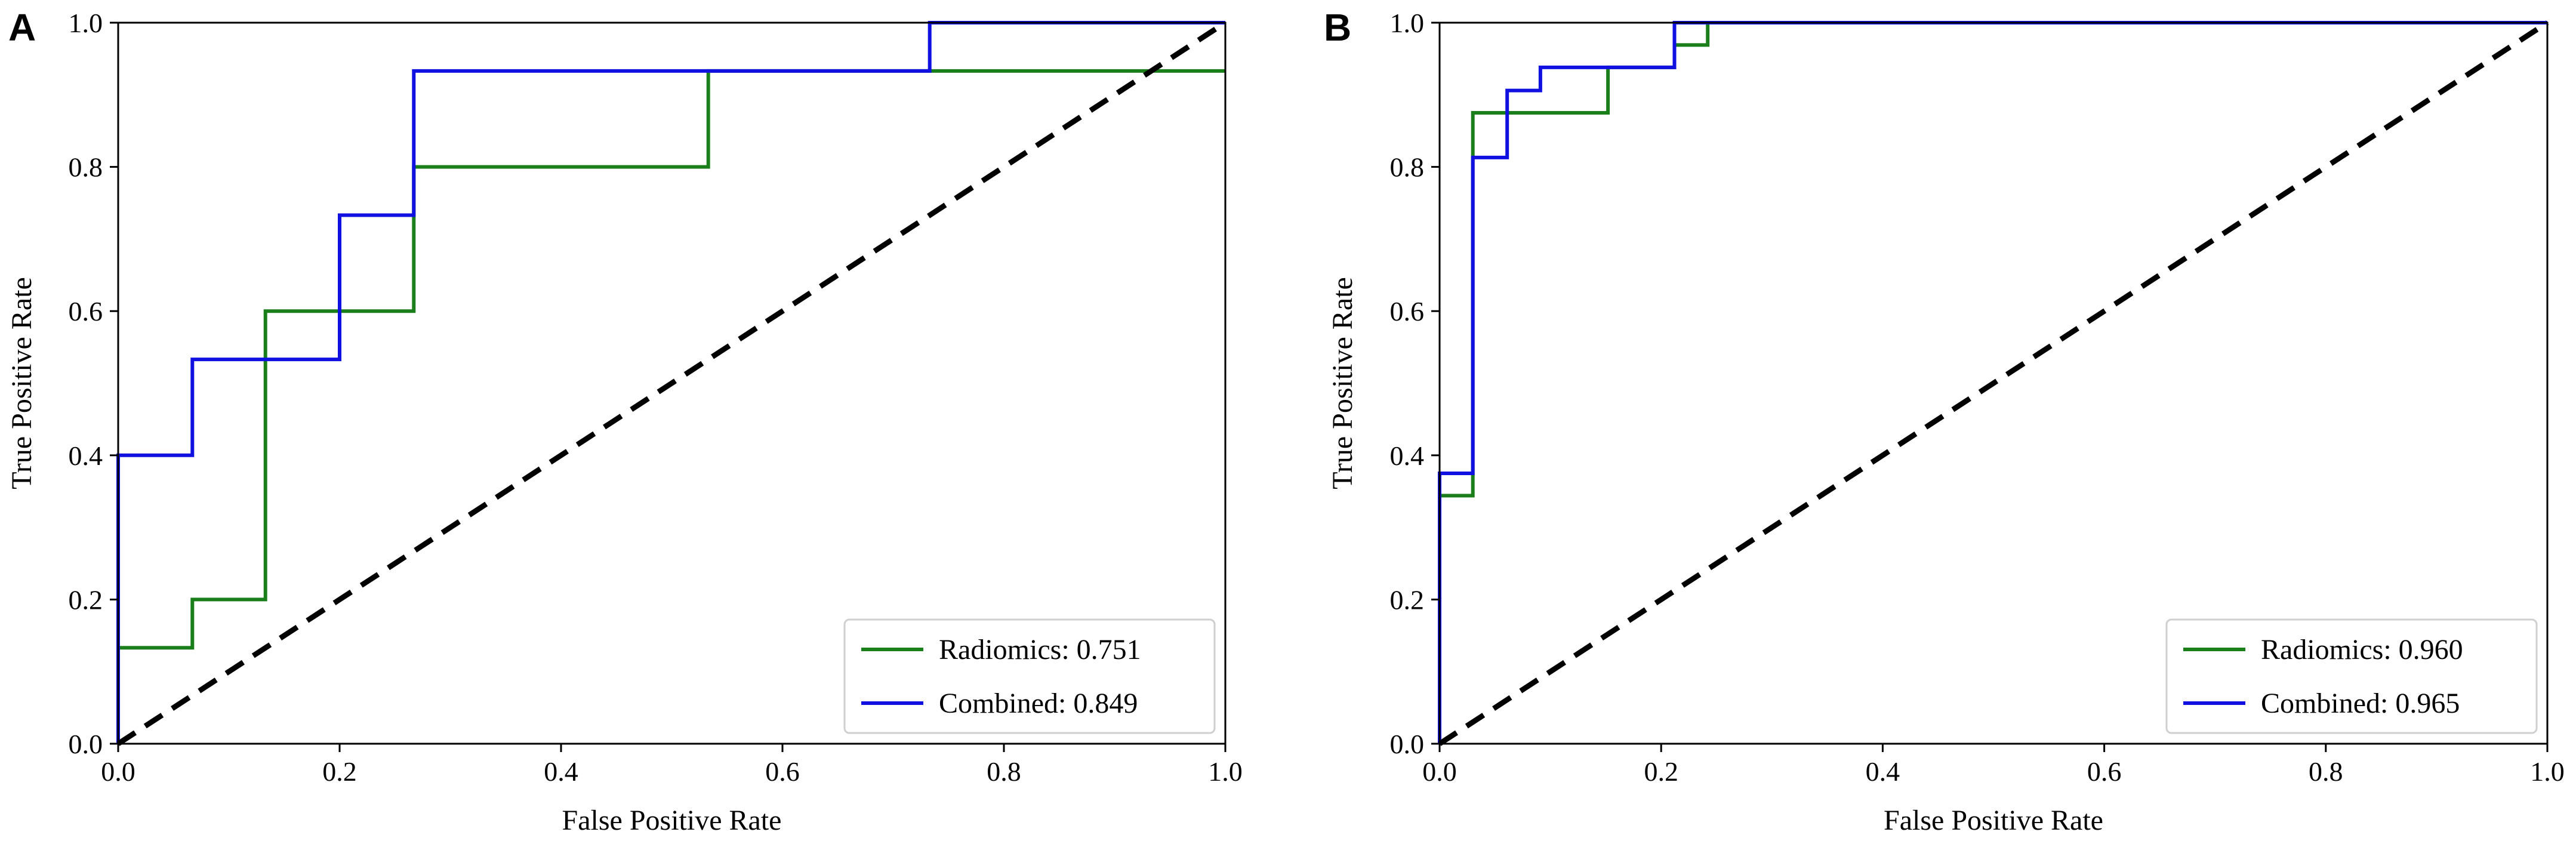 This screenshot has width=2576, height=844. Describe the element at coordinates (2360, 703) in the screenshot. I see `legend-entry-label: Combined: 0.965` at that location.